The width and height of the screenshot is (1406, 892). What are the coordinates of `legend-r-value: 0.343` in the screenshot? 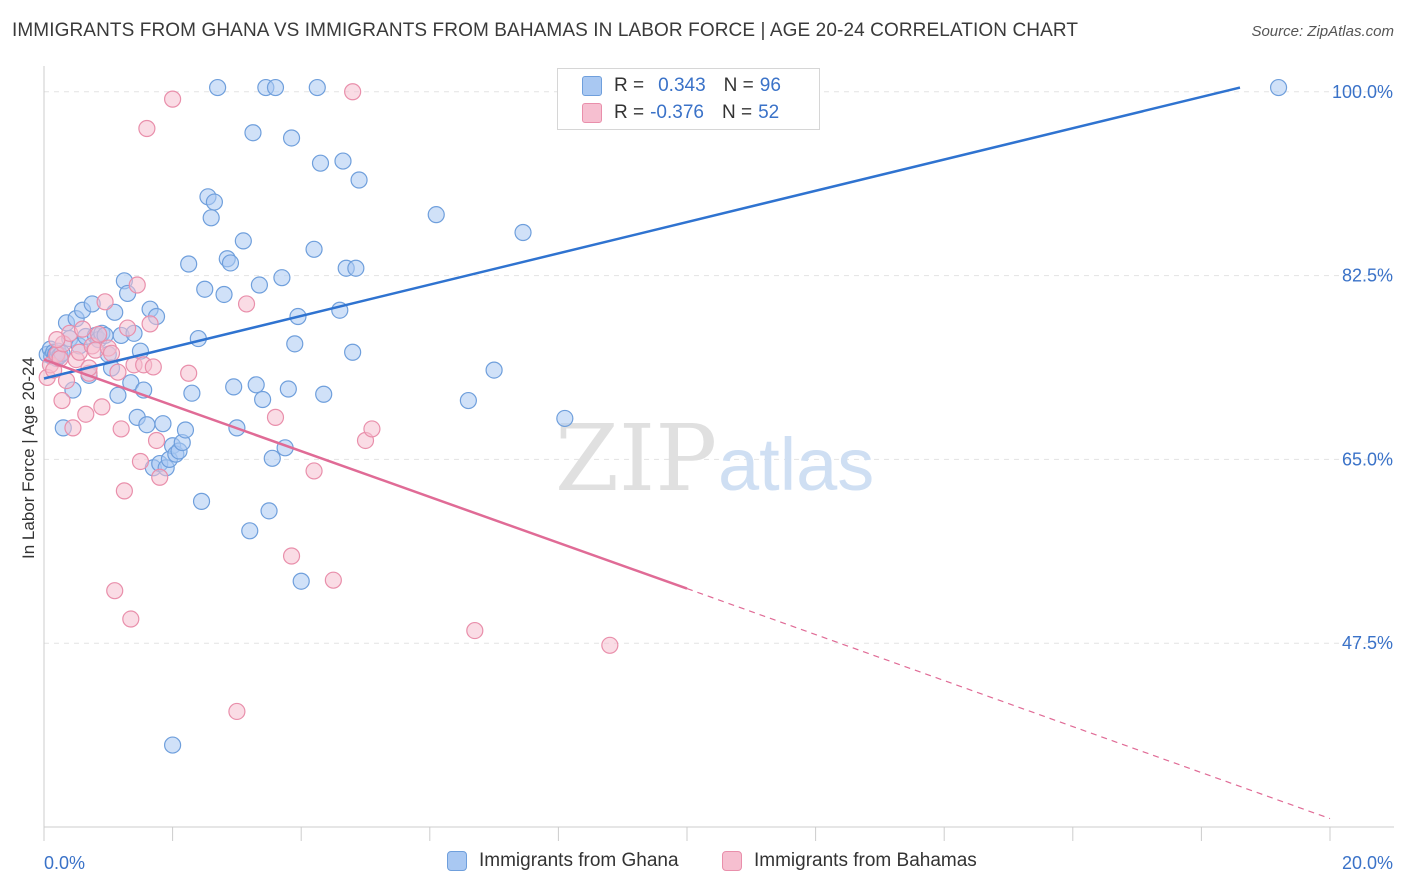 It's located at (682, 85).